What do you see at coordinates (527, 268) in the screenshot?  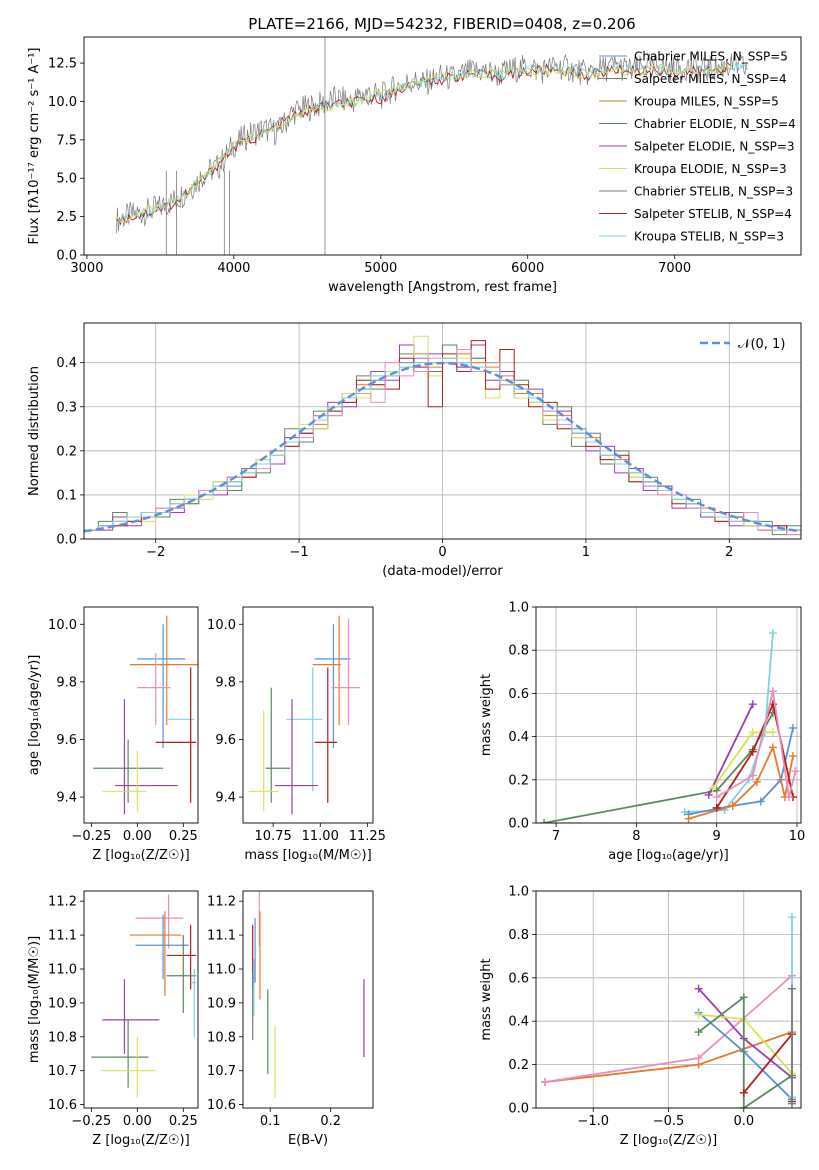 I see `x-tick-label: 6000` at bounding box center [527, 268].